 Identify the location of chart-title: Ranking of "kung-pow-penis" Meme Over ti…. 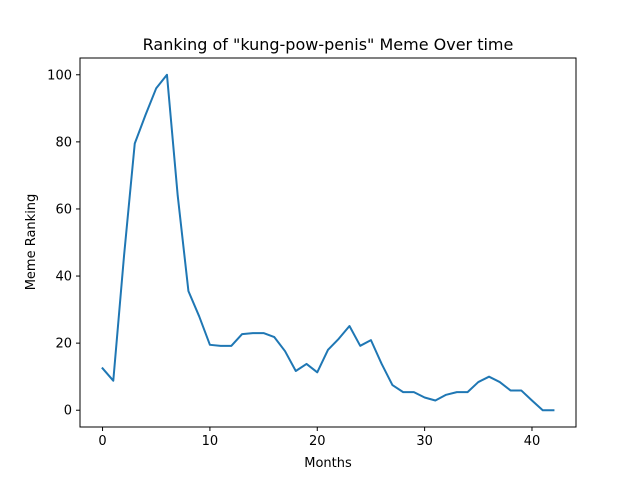
(328, 44).